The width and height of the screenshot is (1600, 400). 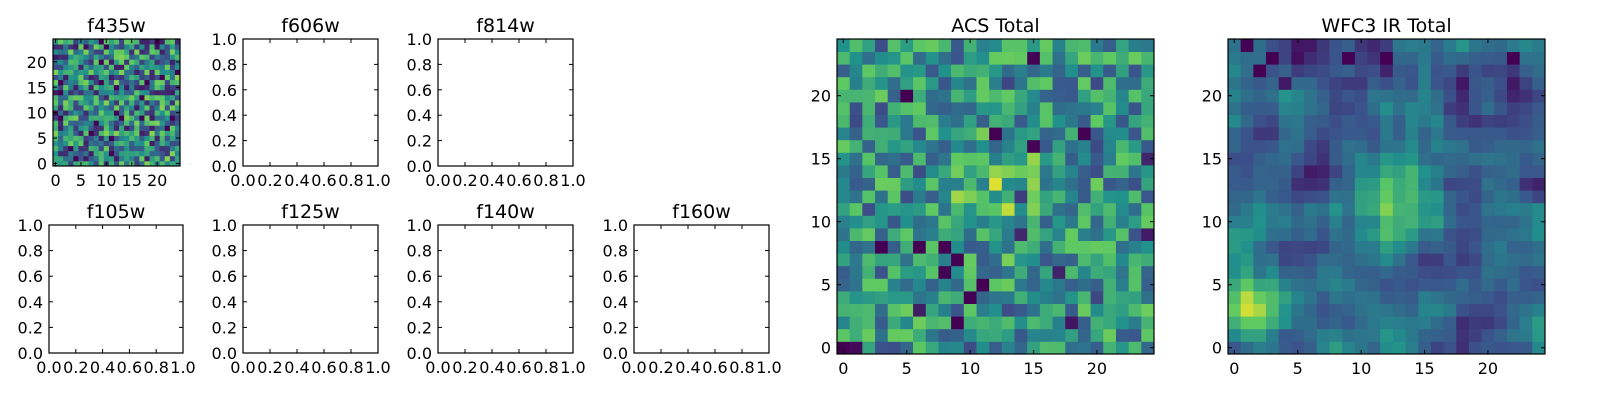 What do you see at coordinates (826, 285) in the screenshot?
I see `y-tick-label: 5` at bounding box center [826, 285].